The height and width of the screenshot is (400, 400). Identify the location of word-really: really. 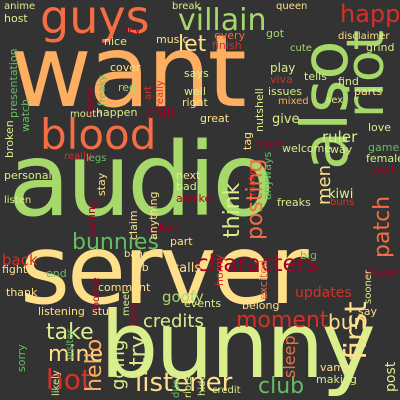
(160, 94).